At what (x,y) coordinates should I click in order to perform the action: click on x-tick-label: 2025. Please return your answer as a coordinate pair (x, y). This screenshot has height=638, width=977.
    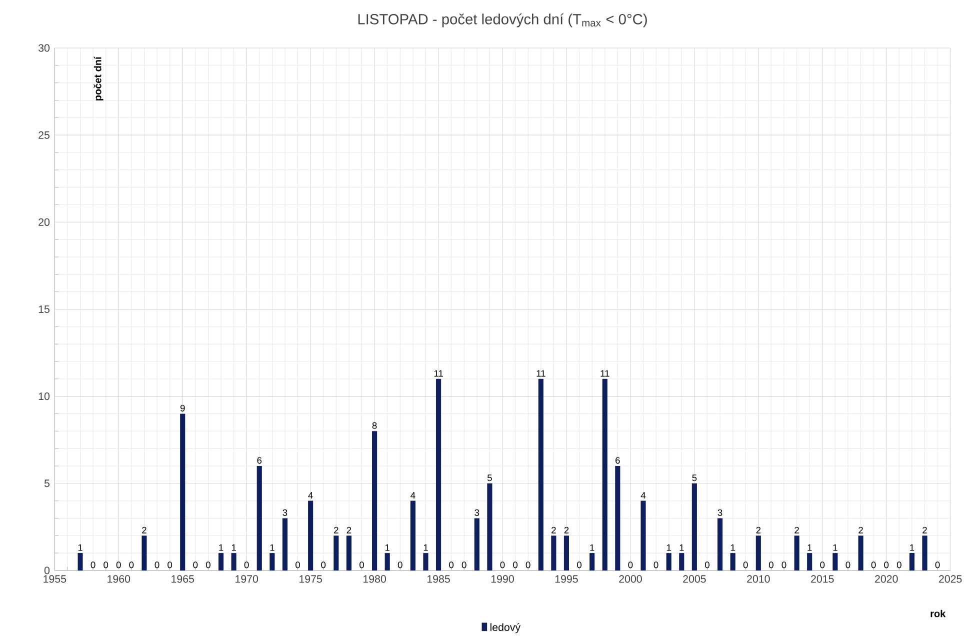
    Looking at the image, I should click on (950, 579).